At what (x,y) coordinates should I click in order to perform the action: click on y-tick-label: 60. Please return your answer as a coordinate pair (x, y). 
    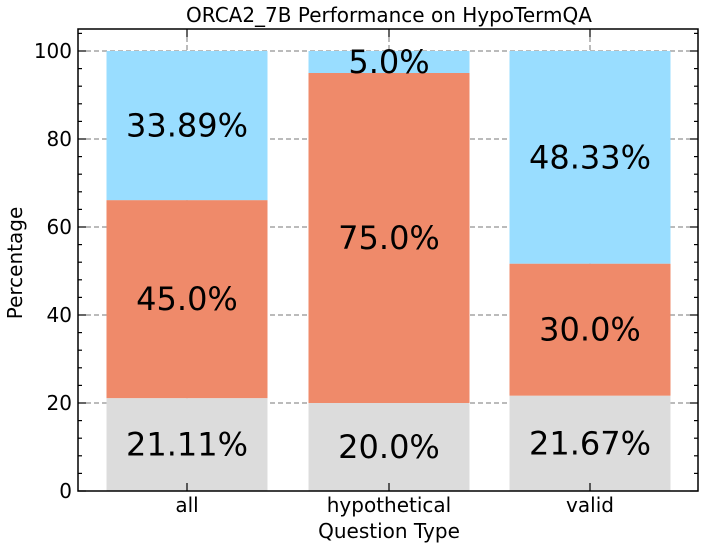
    Looking at the image, I should click on (59, 227).